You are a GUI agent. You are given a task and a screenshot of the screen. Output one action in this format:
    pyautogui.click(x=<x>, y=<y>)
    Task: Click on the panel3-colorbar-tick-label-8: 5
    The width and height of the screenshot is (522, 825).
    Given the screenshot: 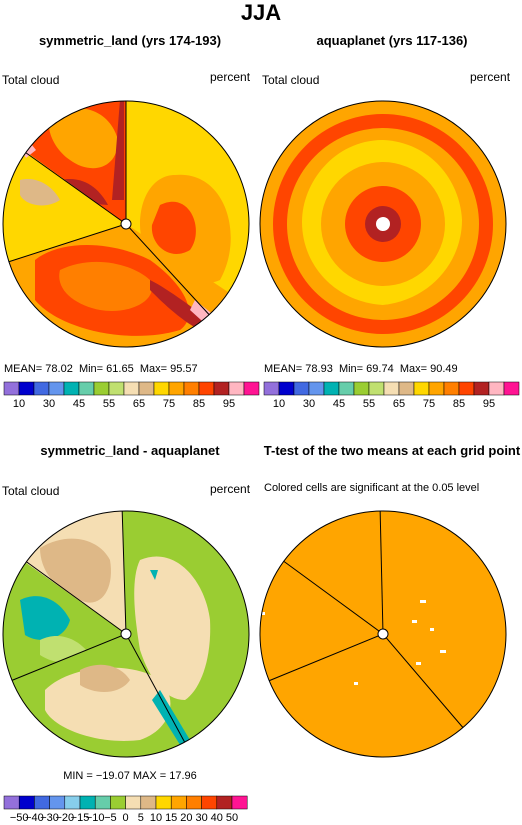 What is the action you would take?
    pyautogui.click(x=141, y=818)
    